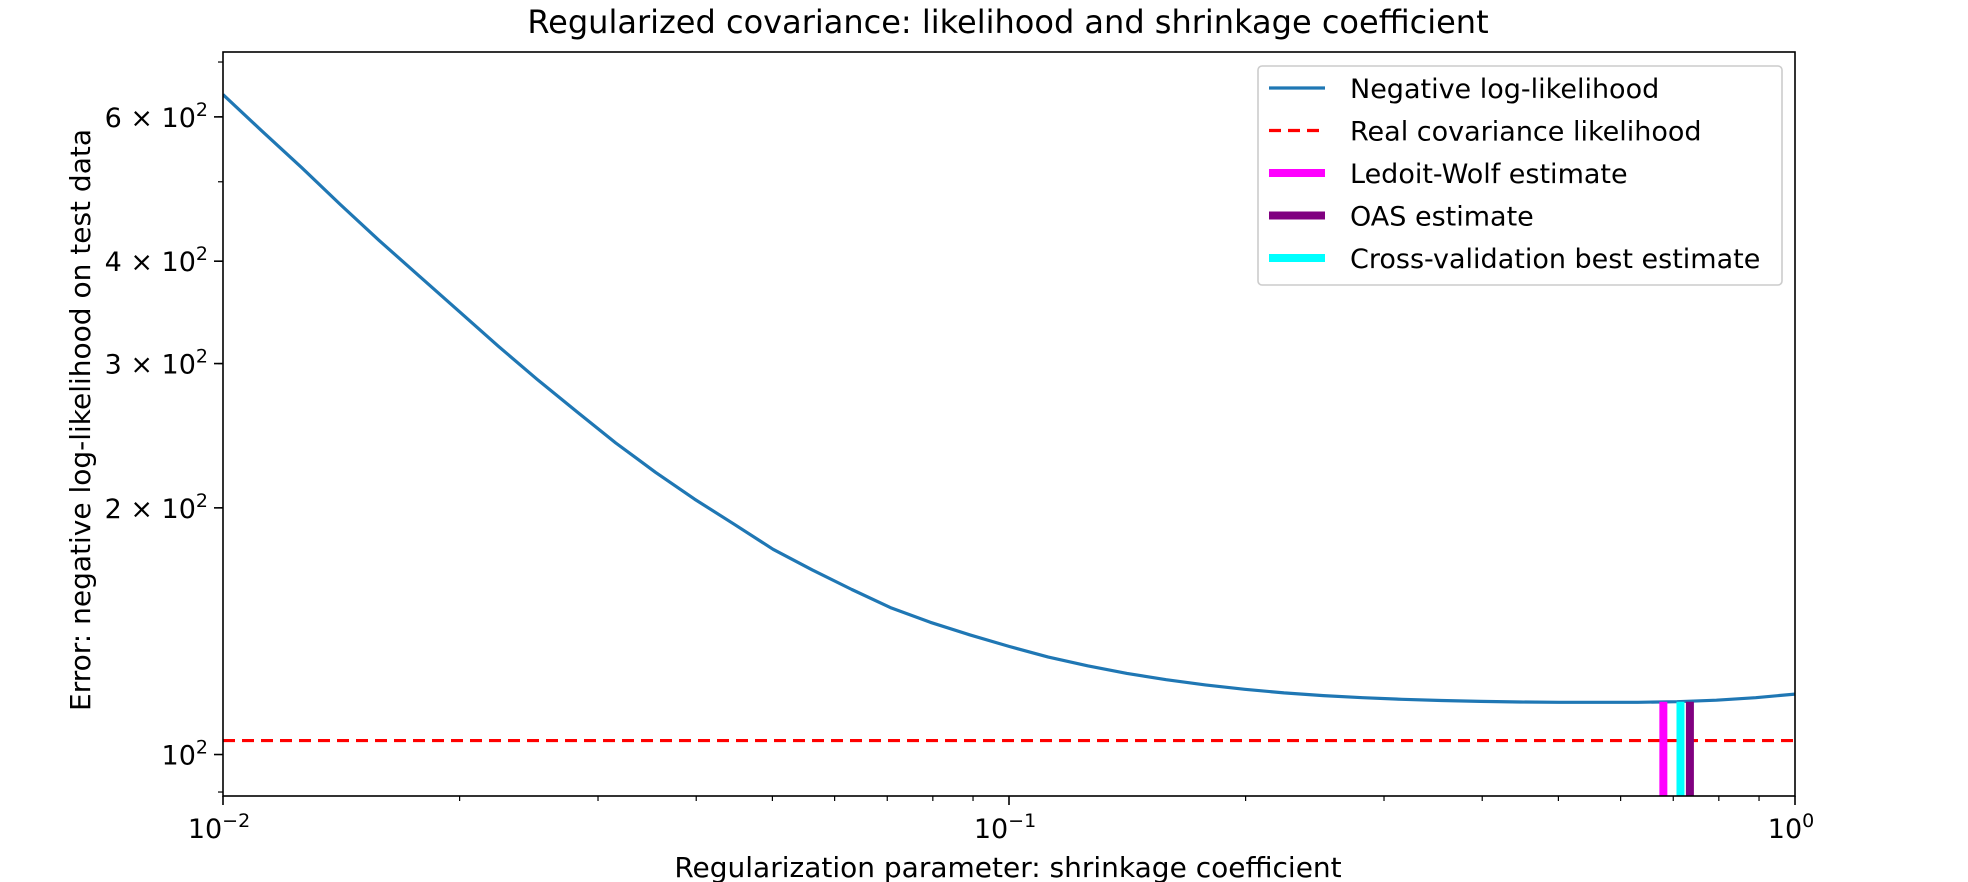 The height and width of the screenshot is (882, 1968). Describe the element at coordinates (1526, 132) in the screenshot. I see `legend-label: Real covariance likelihood` at that location.